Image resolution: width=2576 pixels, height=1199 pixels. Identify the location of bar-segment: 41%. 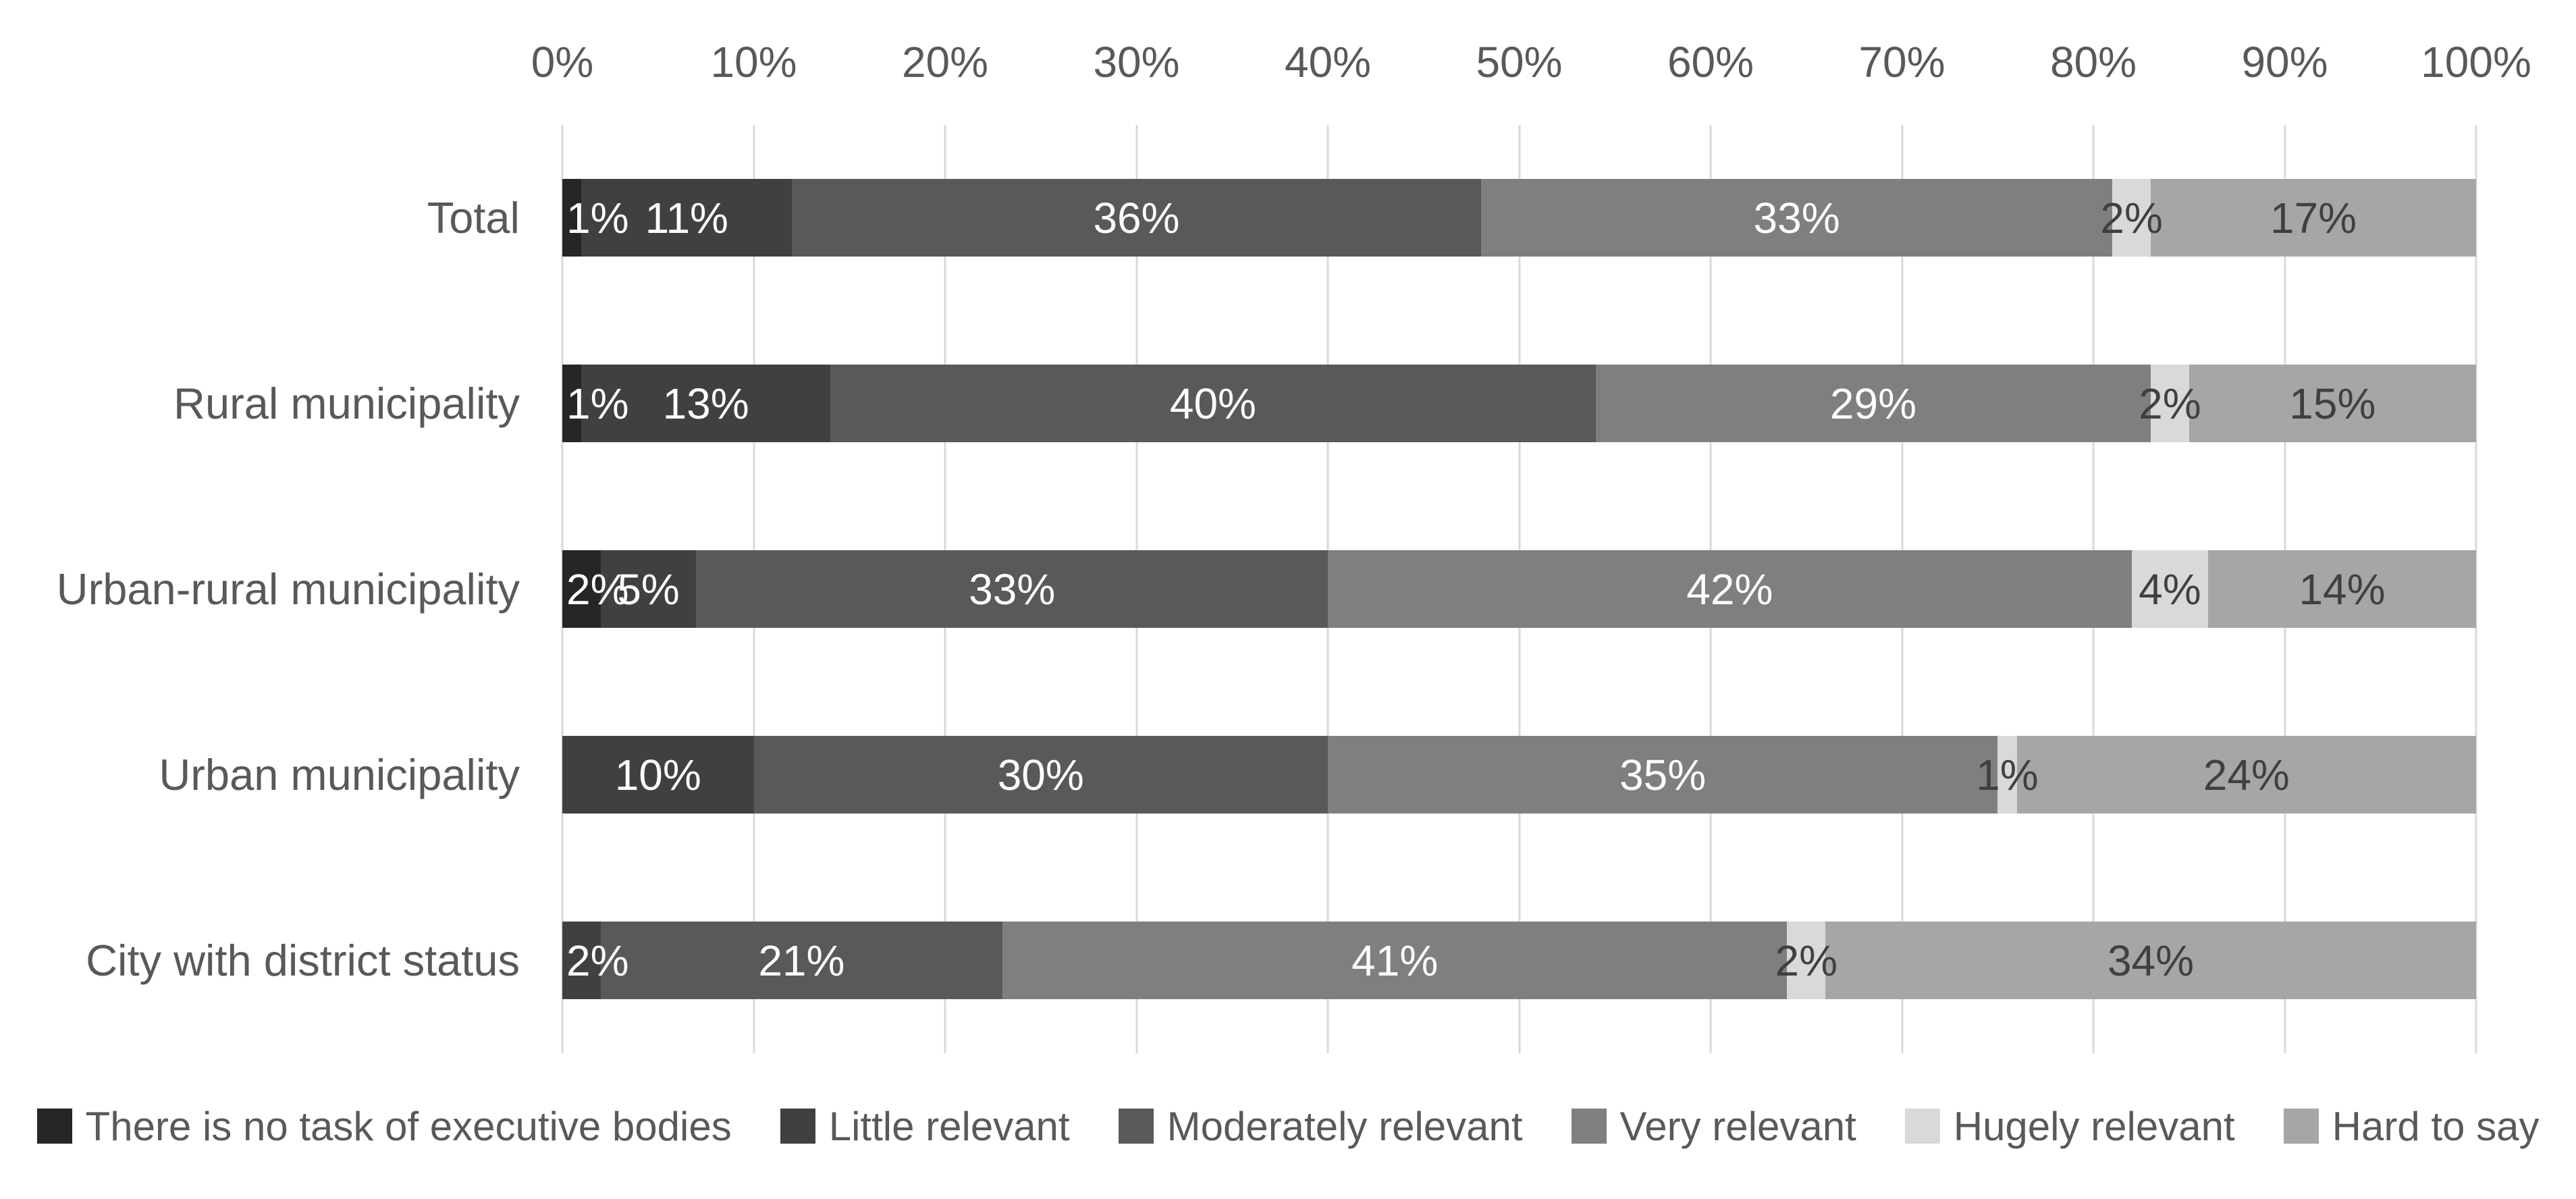
(1395, 960).